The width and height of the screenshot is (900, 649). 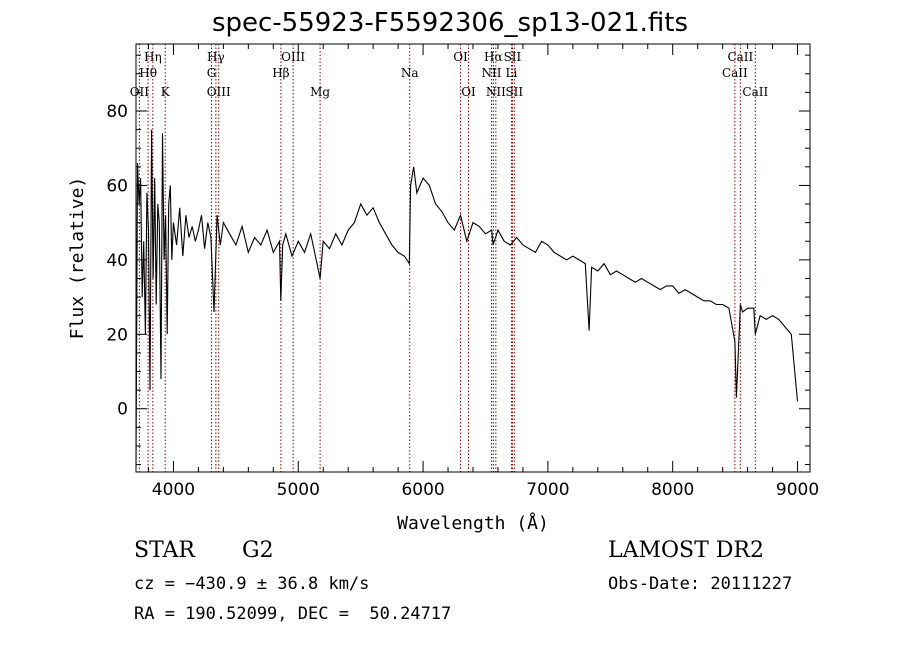 What do you see at coordinates (117, 112) in the screenshot?
I see `y-tick-label: 80` at bounding box center [117, 112].